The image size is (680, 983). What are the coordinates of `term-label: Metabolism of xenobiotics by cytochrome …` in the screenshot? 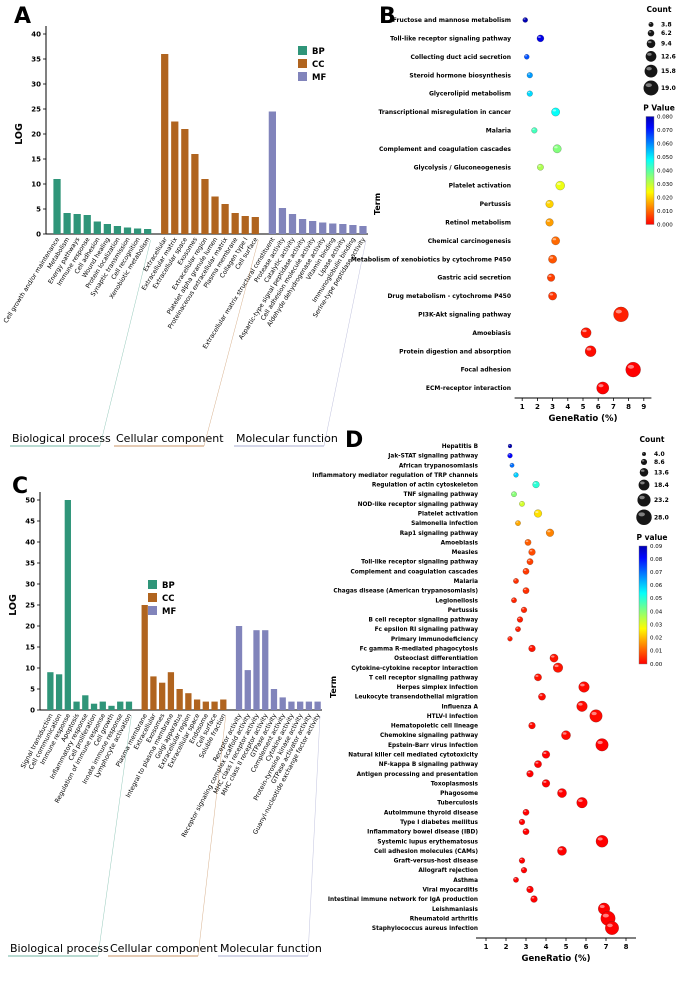 It's located at (431, 259).